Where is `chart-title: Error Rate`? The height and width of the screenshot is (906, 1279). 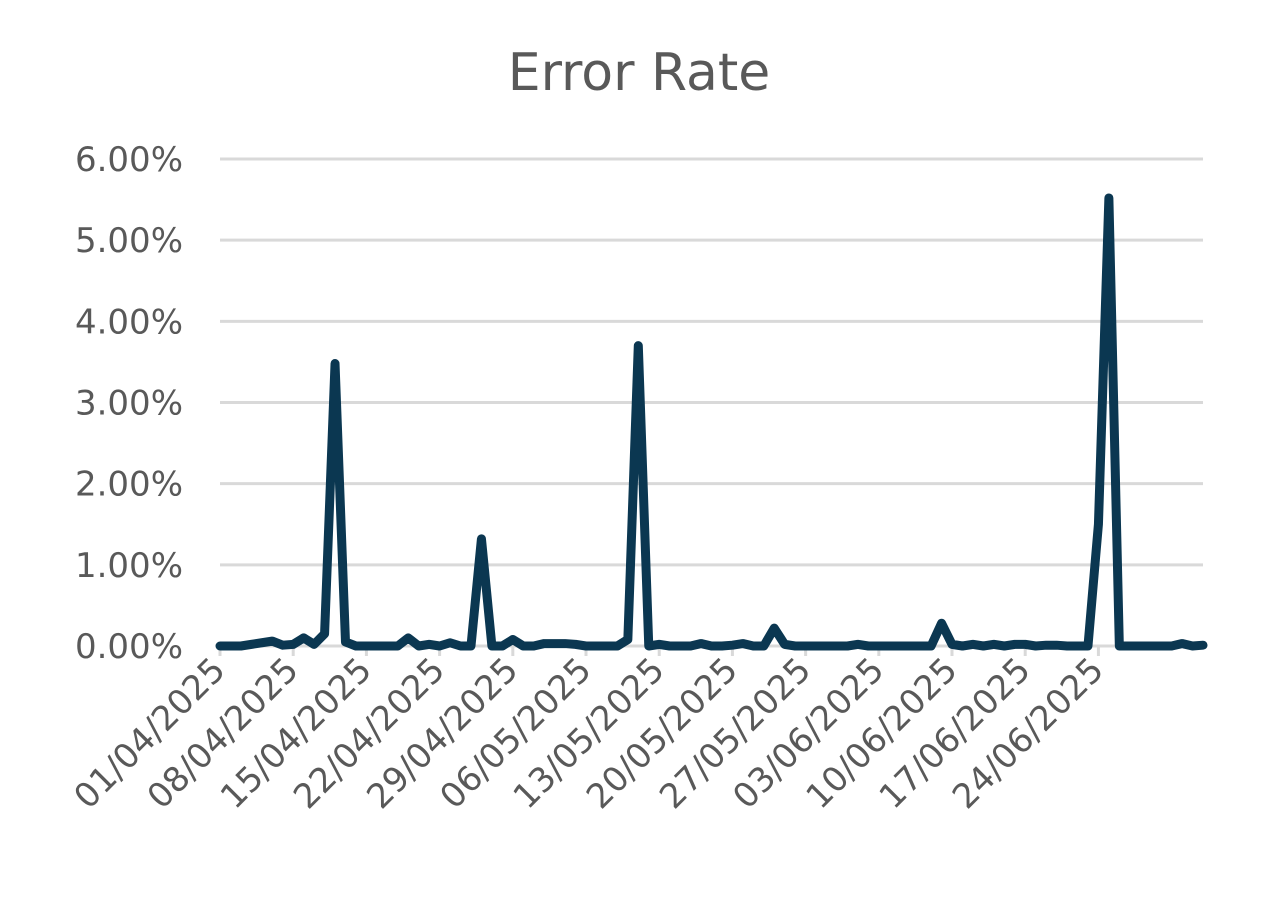 chart-title: Error Rate is located at coordinates (639, 73).